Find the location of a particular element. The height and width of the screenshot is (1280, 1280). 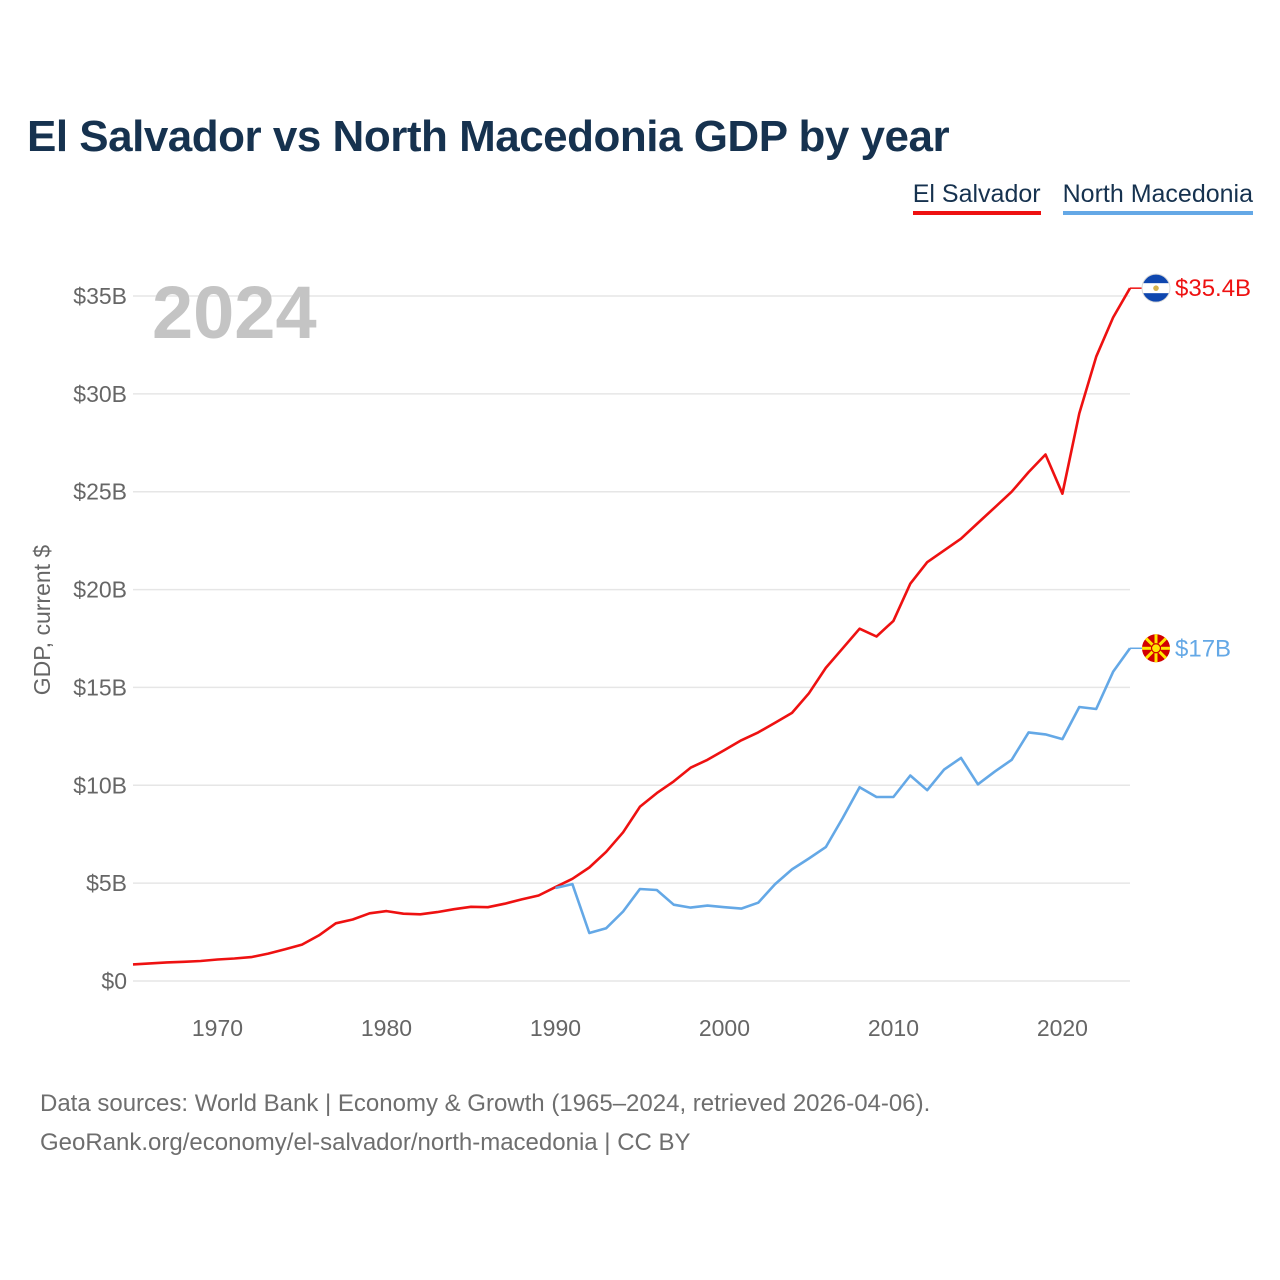

series-line-north-macedonia is located at coordinates (843, 791).